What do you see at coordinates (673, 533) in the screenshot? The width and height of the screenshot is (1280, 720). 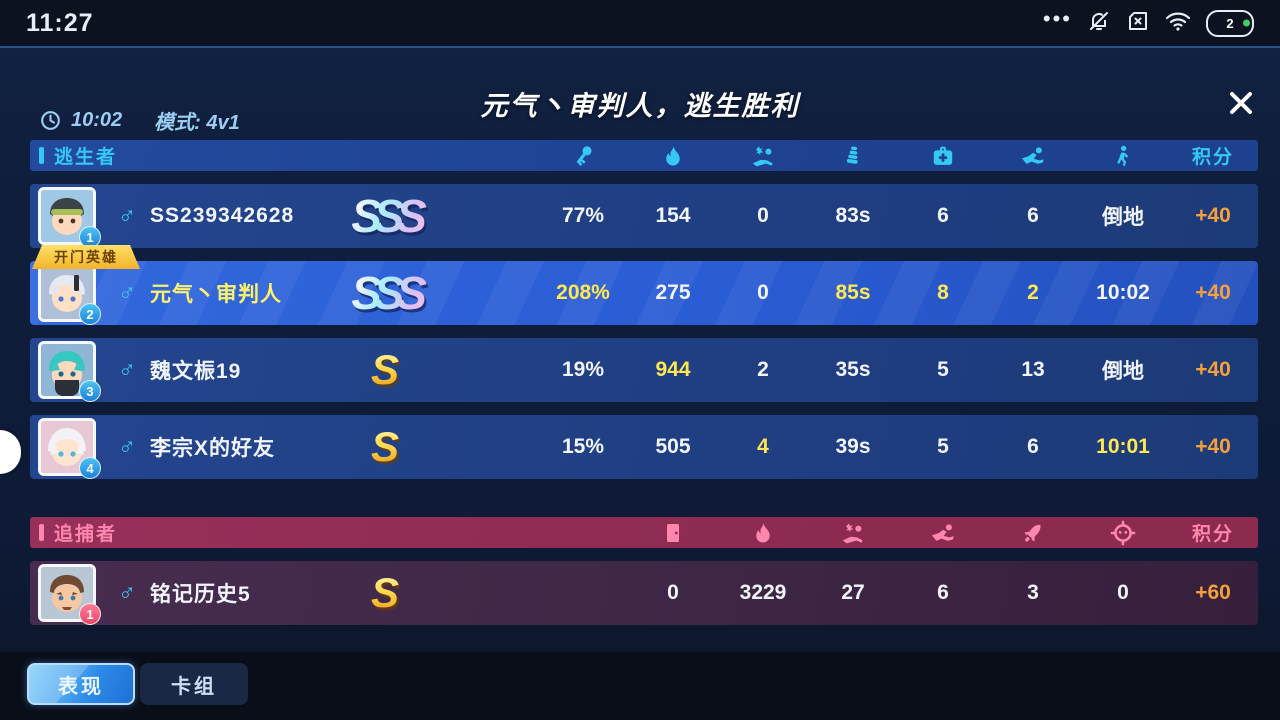 I see `door-icon` at bounding box center [673, 533].